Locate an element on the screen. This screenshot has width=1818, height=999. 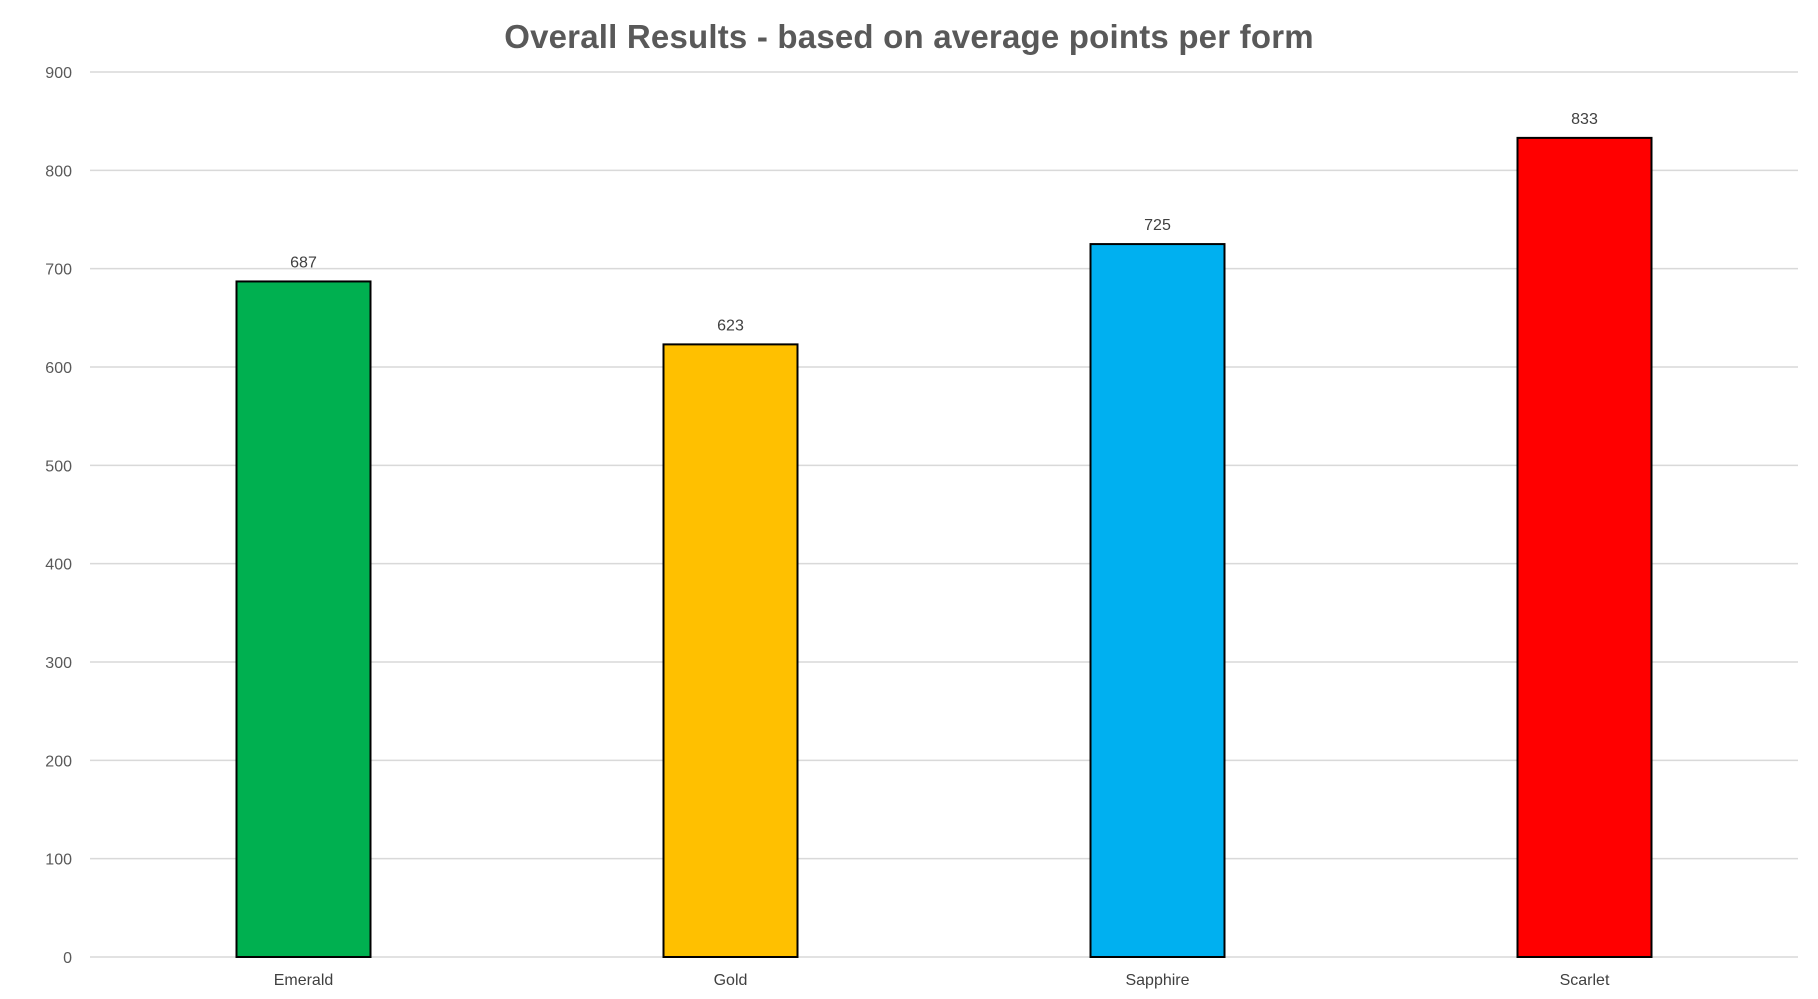
x-category-label-emerald: Emerald is located at coordinates (304, 980).